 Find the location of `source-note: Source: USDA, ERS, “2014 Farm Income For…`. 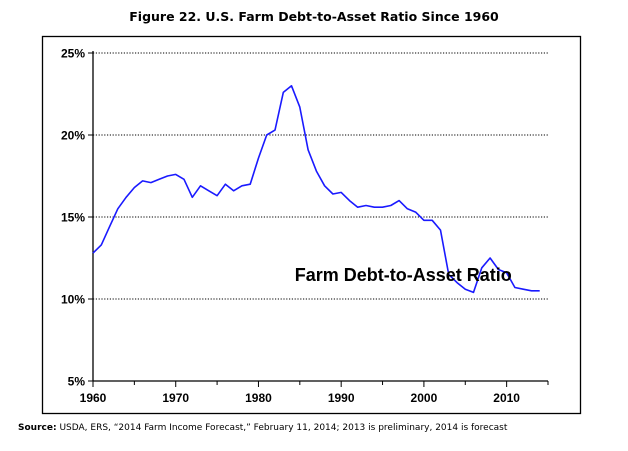

source-note: Source: USDA, ERS, “2014 Farm Income For… is located at coordinates (318, 428).